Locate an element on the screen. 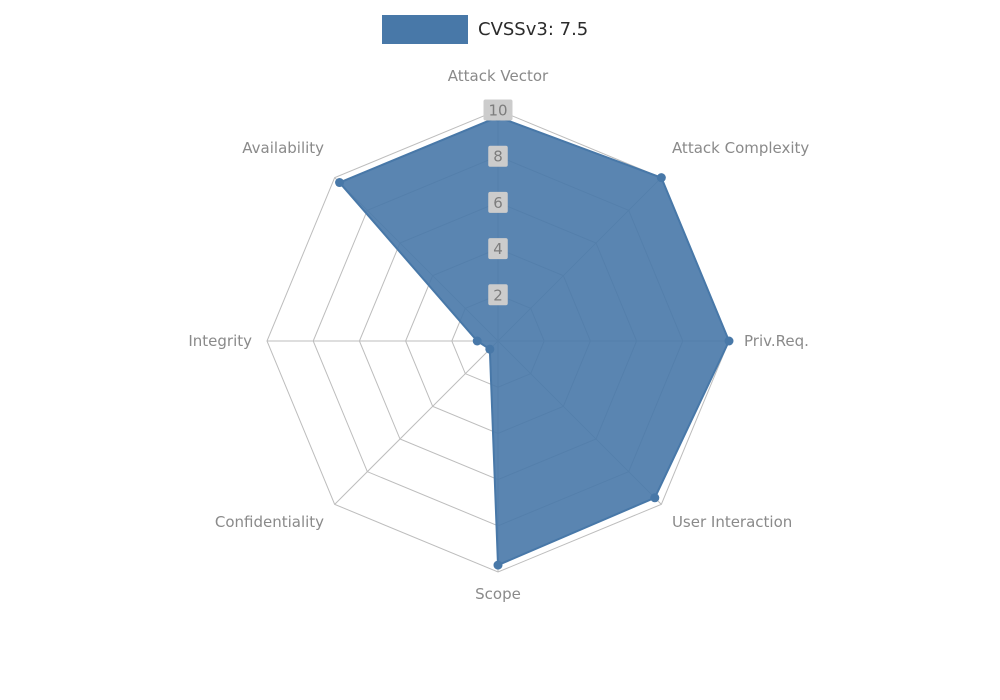 The height and width of the screenshot is (700, 1000). tick-label: 6 is located at coordinates (498, 203).